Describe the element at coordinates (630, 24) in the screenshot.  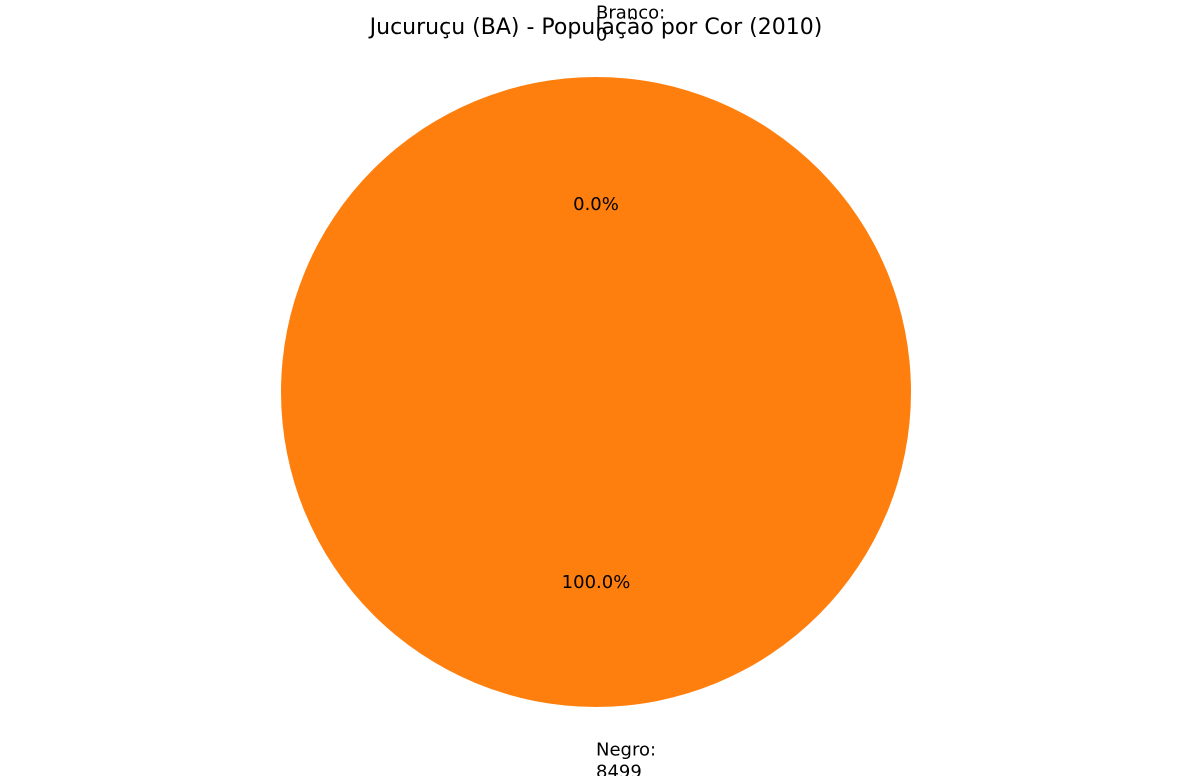
I see `pie-category-label-branco: Branco: 0` at that location.